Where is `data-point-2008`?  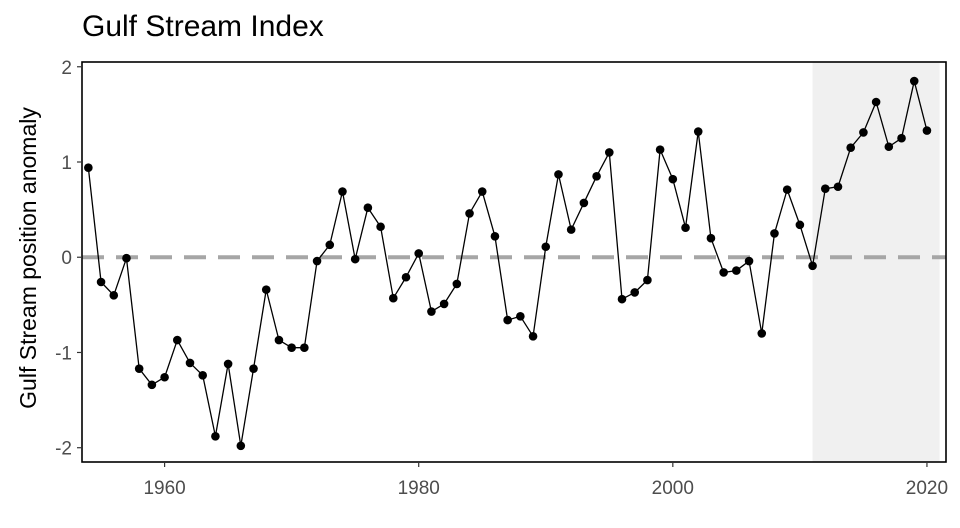 data-point-2008 is located at coordinates (774, 233).